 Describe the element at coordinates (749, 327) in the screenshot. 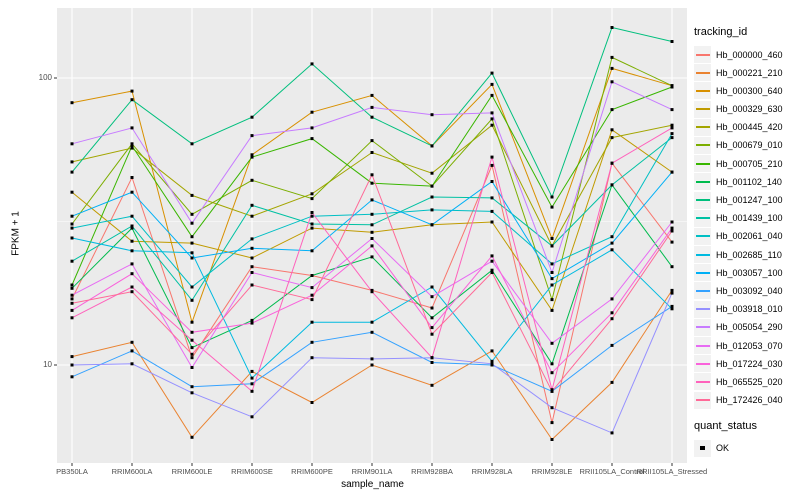

I see `legend-label: Hb_005054_290` at that location.